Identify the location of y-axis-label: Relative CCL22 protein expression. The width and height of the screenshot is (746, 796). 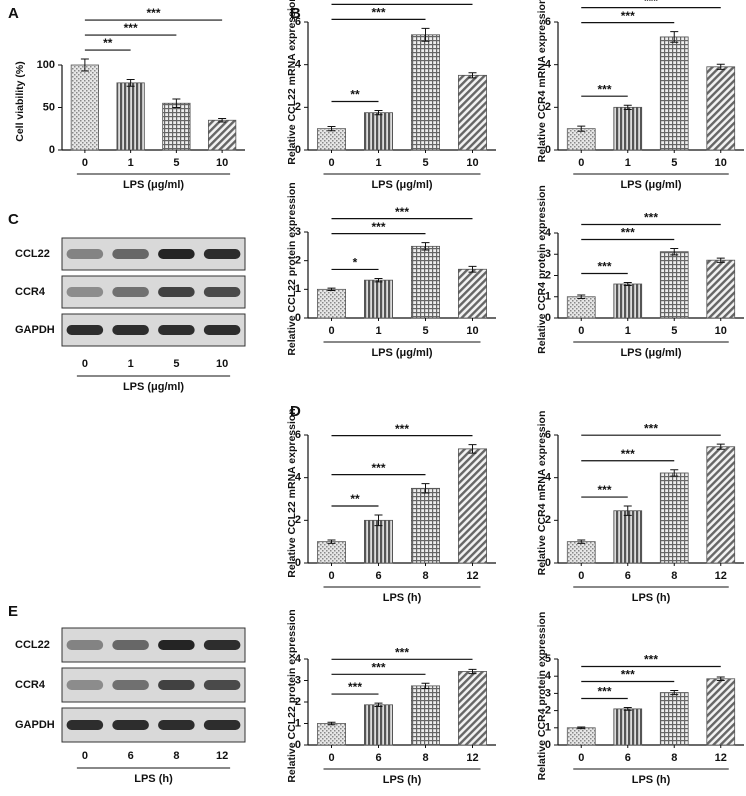
(292, 268).